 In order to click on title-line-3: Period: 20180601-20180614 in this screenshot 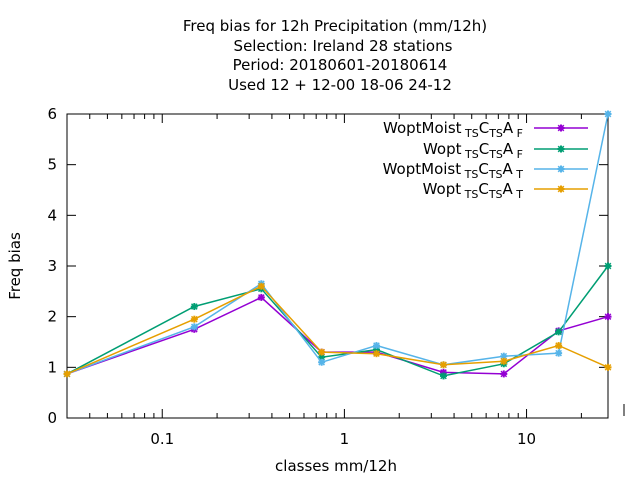, I will do `click(340, 65)`.